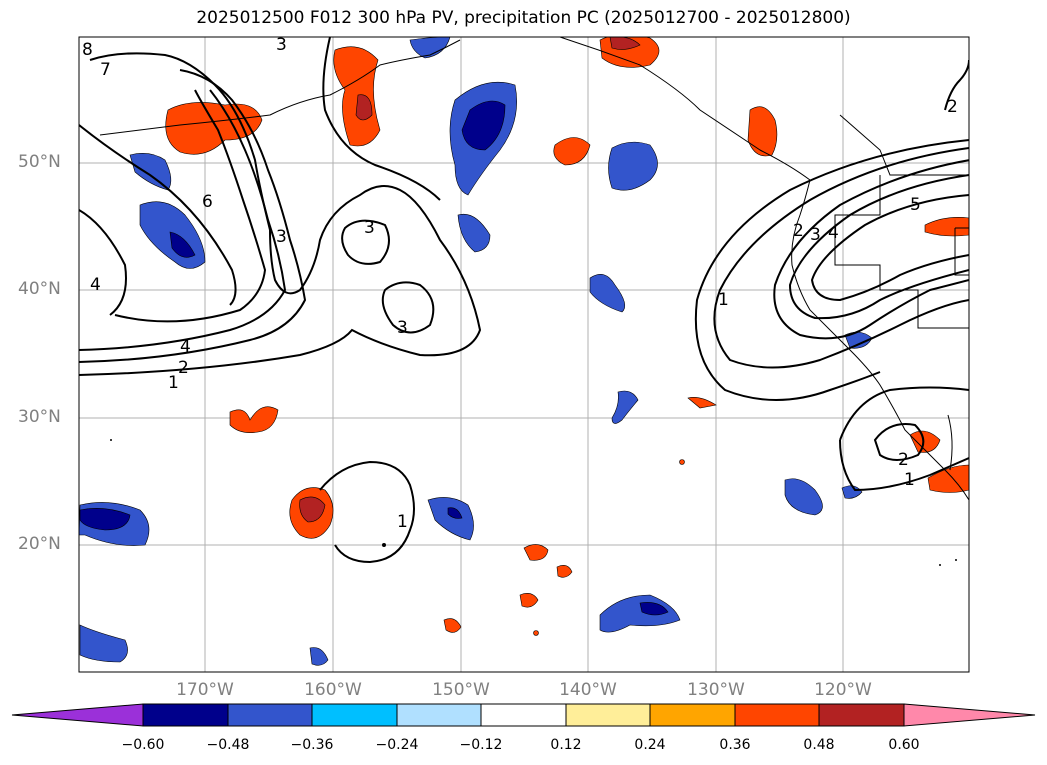 This screenshot has height=765, width=1047. What do you see at coordinates (39, 544) in the screenshot?
I see `lat-label-20n: 20°N` at bounding box center [39, 544].